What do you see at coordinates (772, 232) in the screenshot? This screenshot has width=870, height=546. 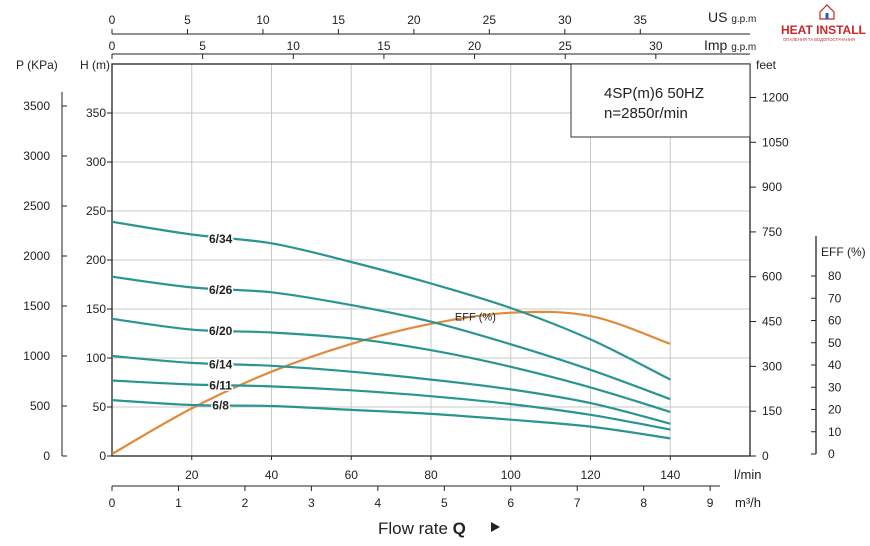 I see `feet-tick-label: 750` at bounding box center [772, 232].